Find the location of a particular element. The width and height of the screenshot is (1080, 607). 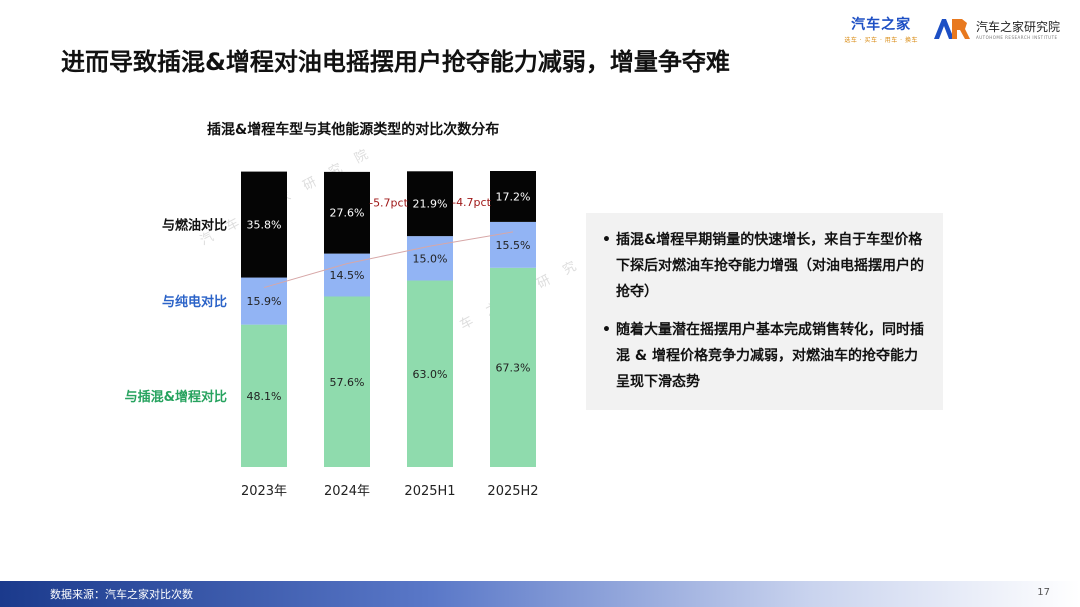

data-label: 21.9% is located at coordinates (430, 204).